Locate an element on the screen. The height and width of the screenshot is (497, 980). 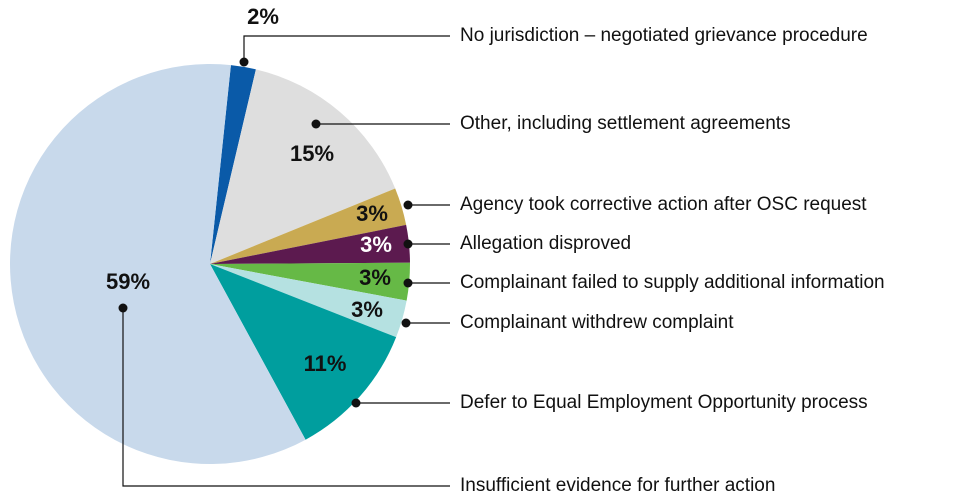
legend-label: Complainant withdrew complaint is located at coordinates (597, 322).